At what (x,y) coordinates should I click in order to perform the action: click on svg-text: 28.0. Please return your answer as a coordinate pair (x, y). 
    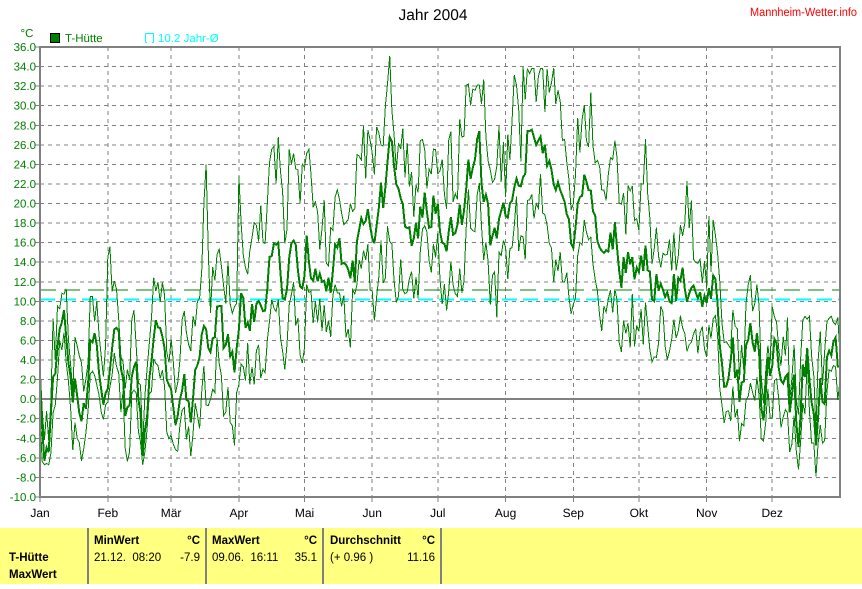
    Looking at the image, I should click on (25, 126).